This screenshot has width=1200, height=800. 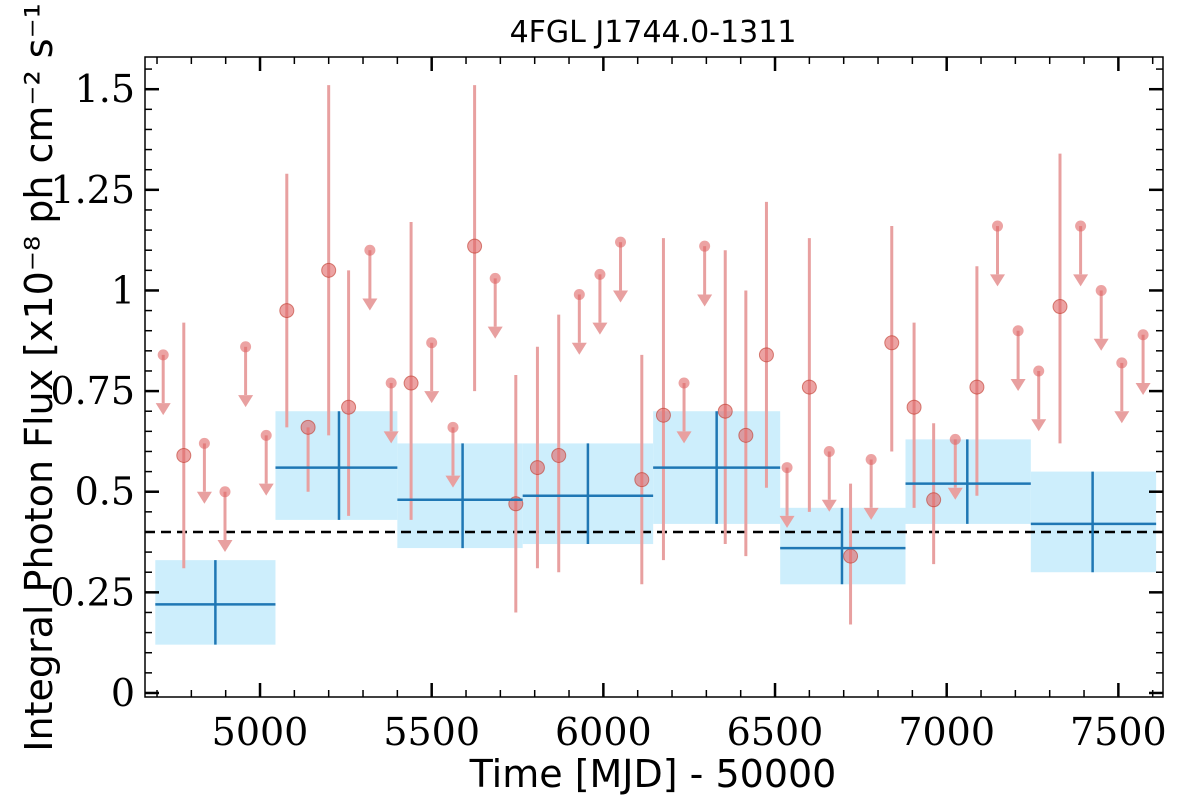 What do you see at coordinates (946, 732) in the screenshot?
I see `x-tick-label: 7000` at bounding box center [946, 732].